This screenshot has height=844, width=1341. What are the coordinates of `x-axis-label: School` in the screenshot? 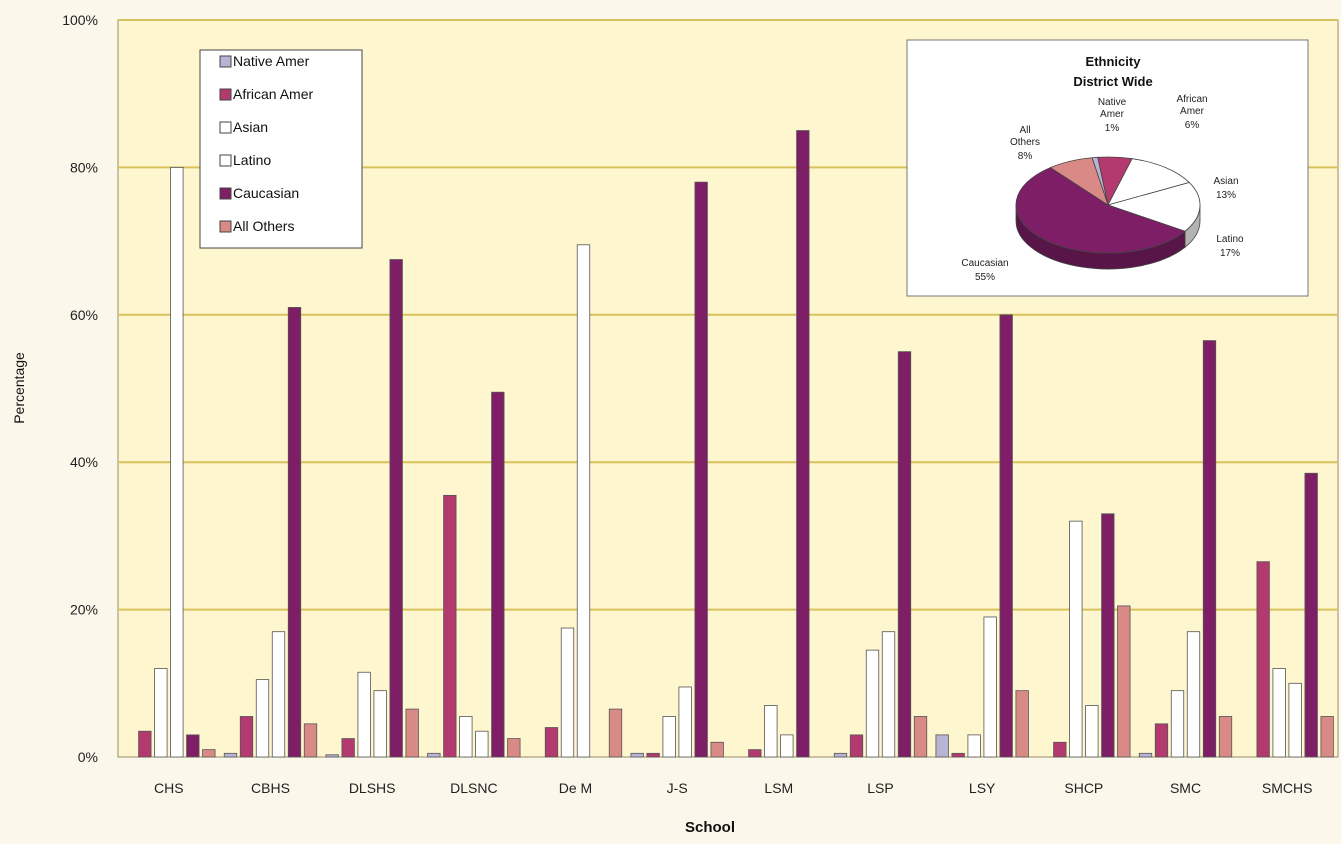 It's located at (710, 827).